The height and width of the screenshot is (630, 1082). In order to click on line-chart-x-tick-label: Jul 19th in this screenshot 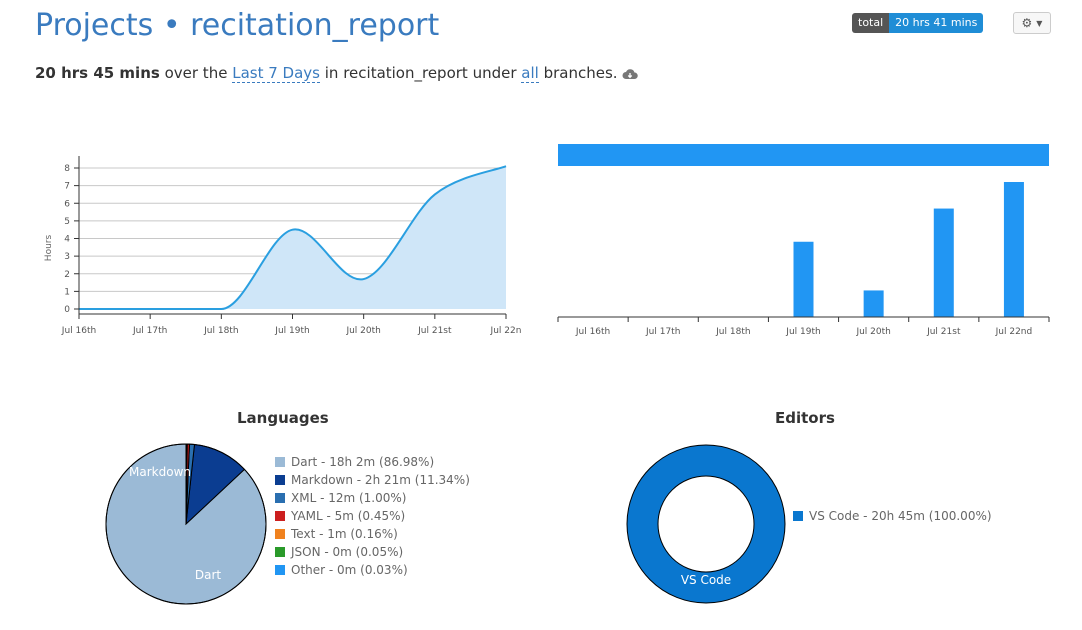, I will do `click(291, 331)`.